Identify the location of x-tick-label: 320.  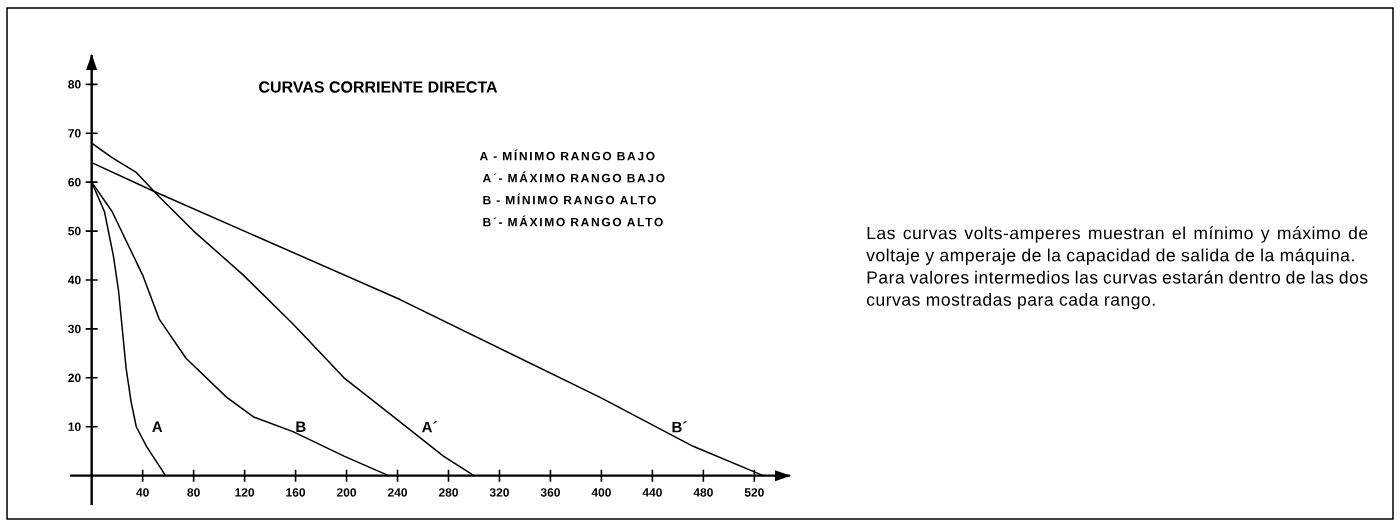
(499, 492).